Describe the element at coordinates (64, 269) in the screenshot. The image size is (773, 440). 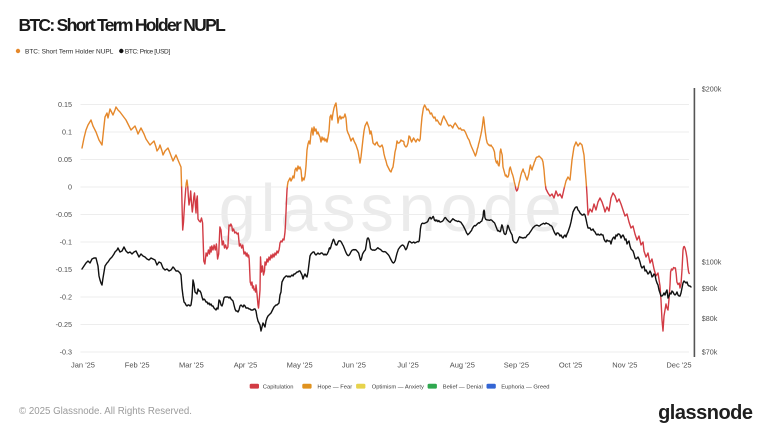
I see `svg-text: -0.15` at that location.